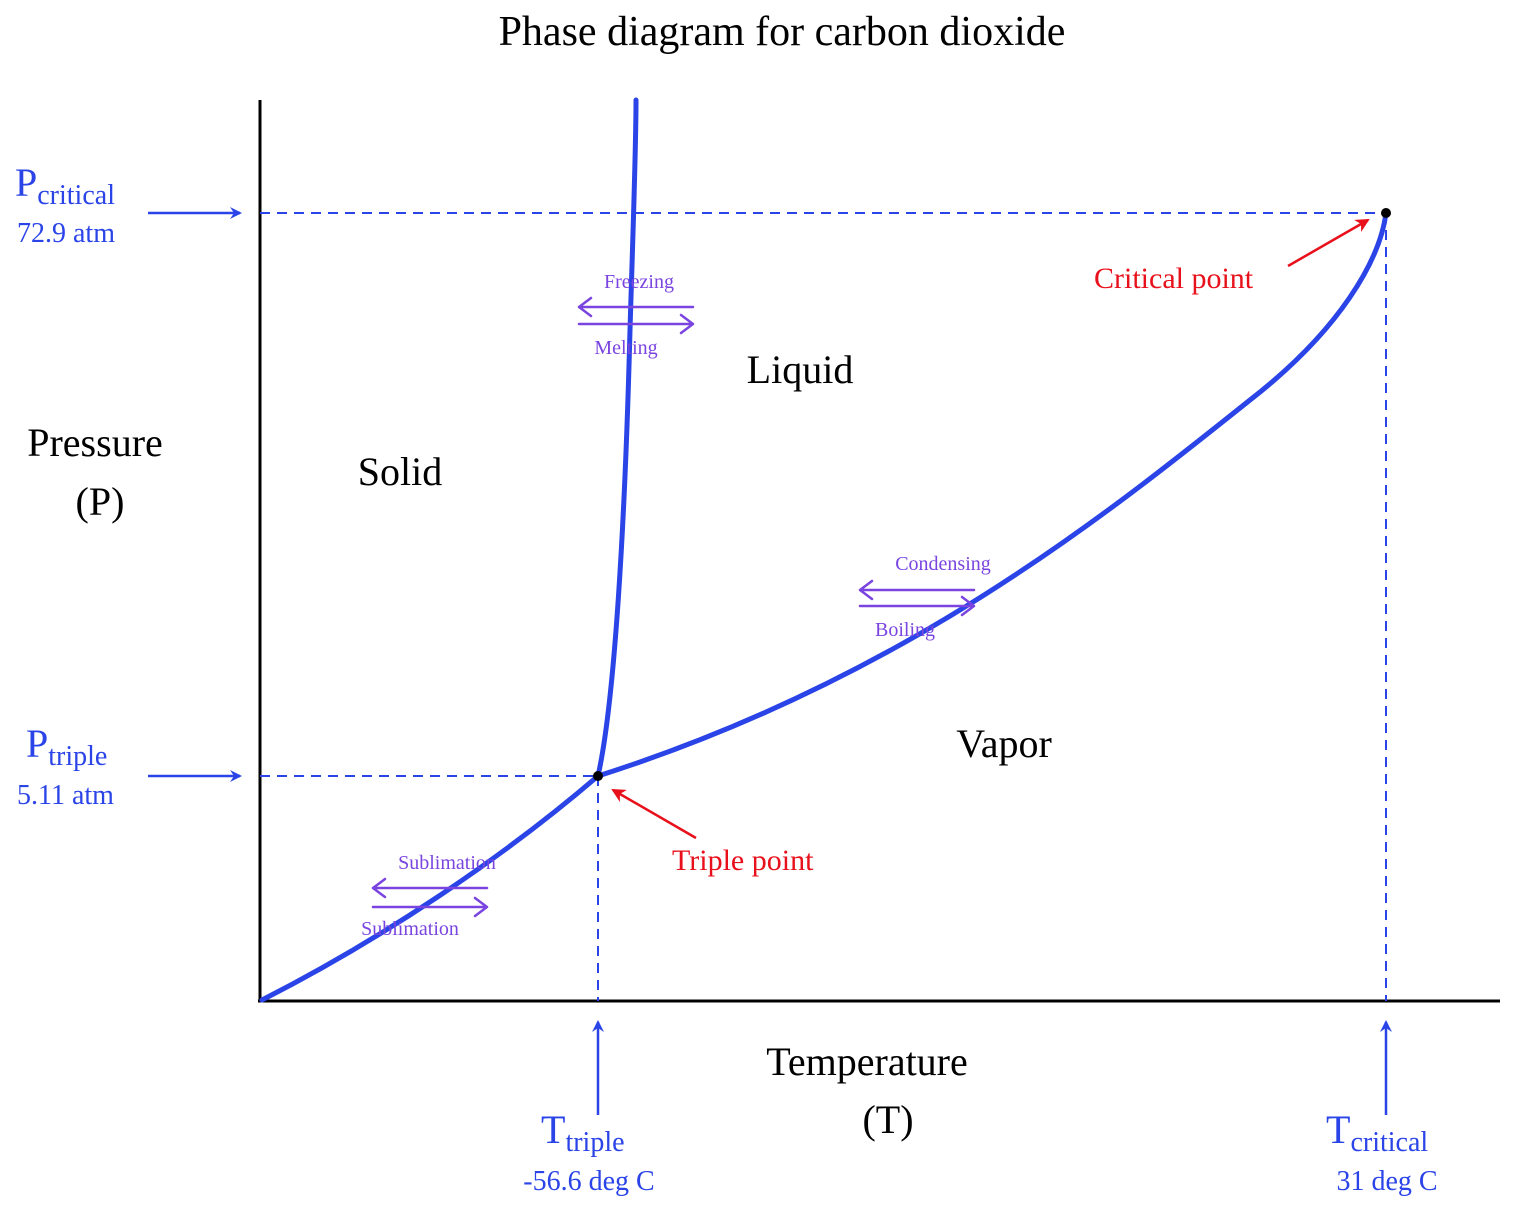 The image size is (1513, 1213). I want to click on p-critical-value: 72.9 atm, so click(66, 233).